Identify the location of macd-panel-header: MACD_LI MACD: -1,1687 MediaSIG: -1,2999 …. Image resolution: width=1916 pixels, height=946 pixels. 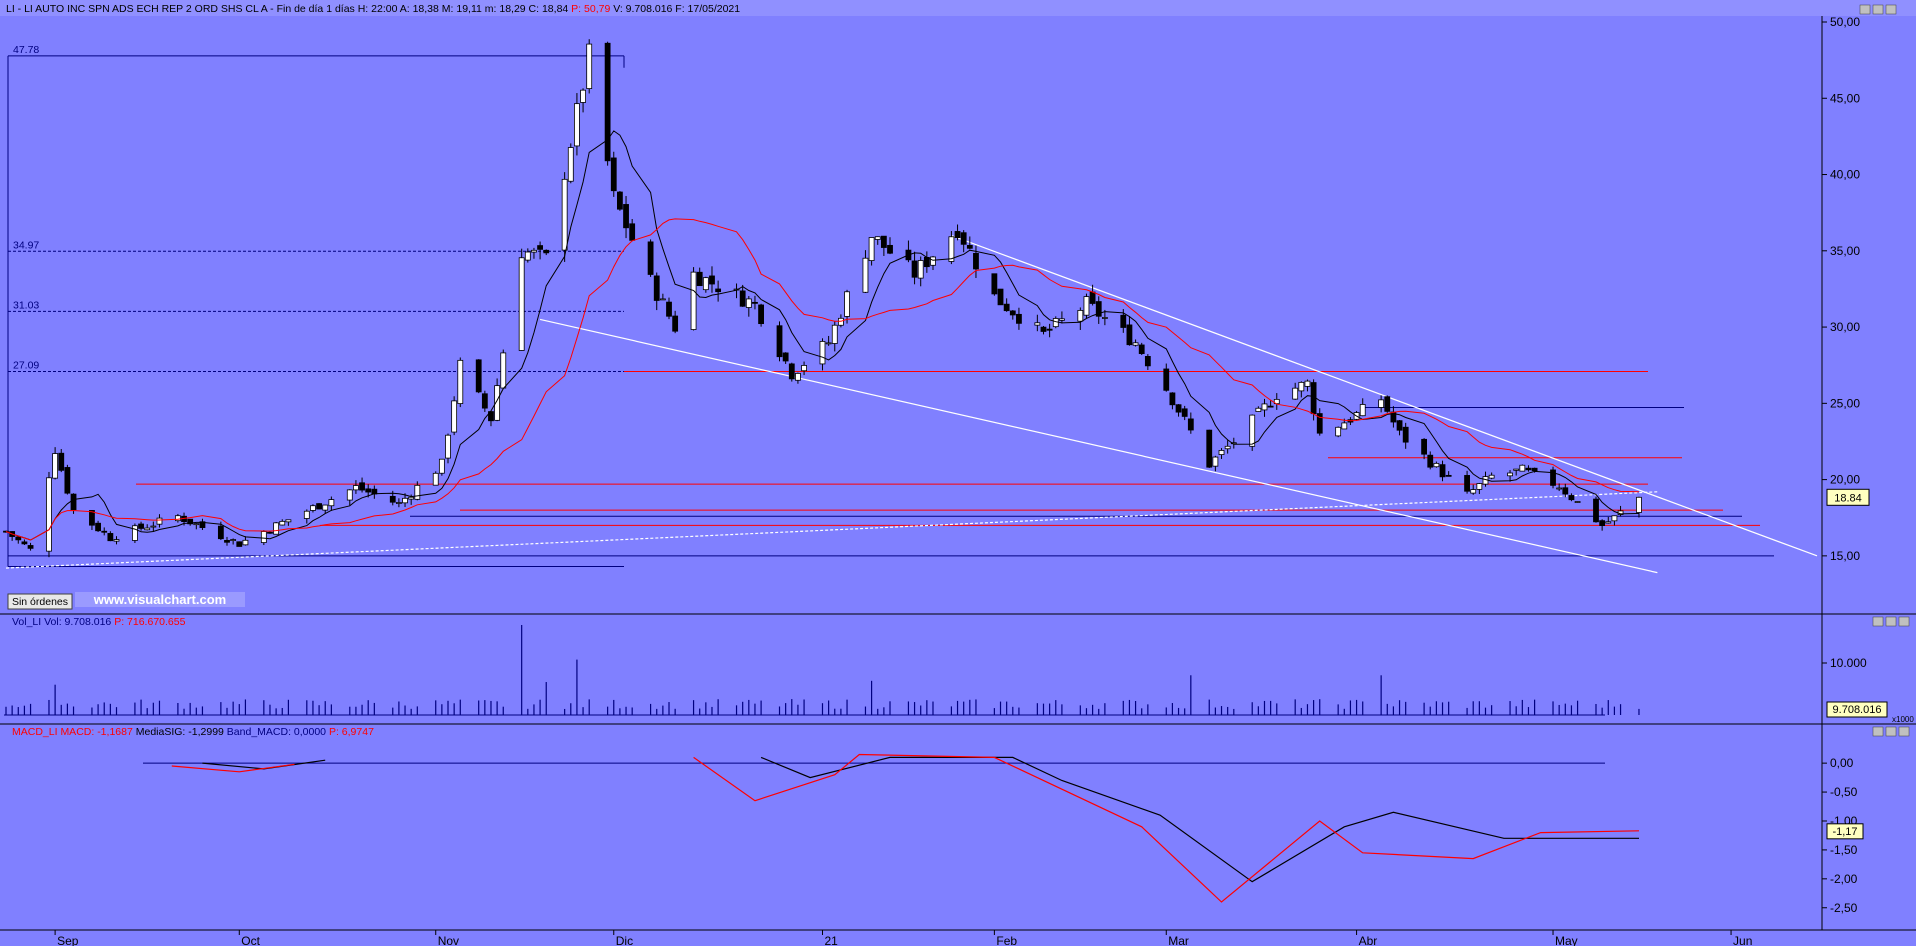
(193, 732).